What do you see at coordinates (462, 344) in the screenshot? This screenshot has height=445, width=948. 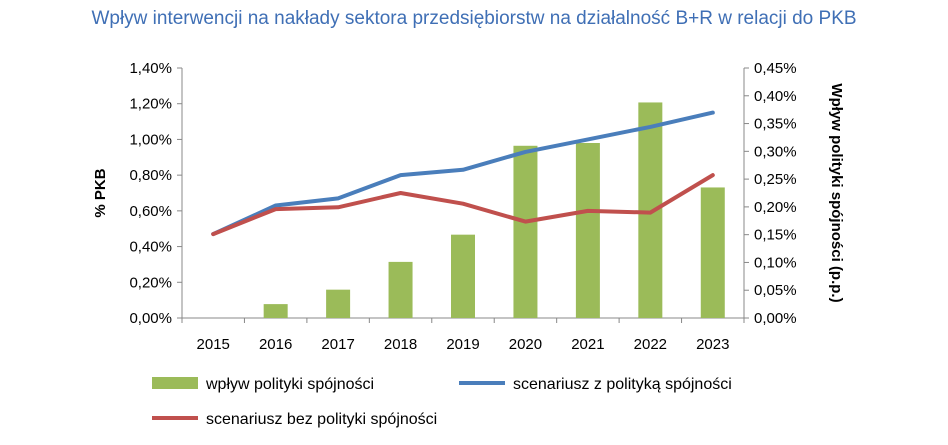 I see `x-tick-label: 2019` at bounding box center [462, 344].